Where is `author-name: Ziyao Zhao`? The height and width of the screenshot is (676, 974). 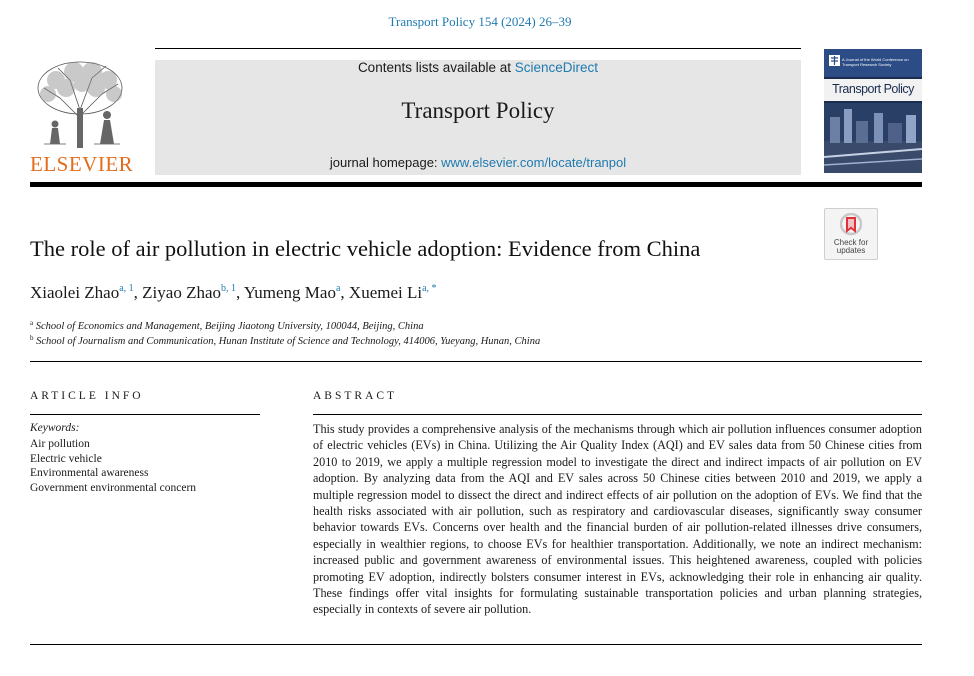 author-name: Ziyao Zhao is located at coordinates (182, 292).